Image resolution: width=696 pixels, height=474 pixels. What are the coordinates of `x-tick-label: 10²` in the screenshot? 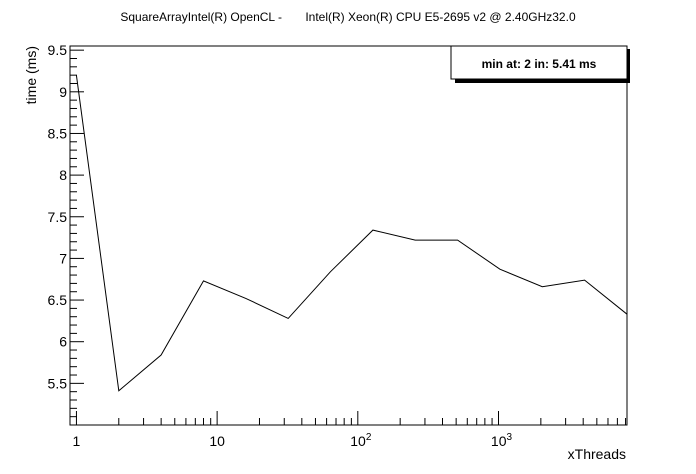 It's located at (361, 440).